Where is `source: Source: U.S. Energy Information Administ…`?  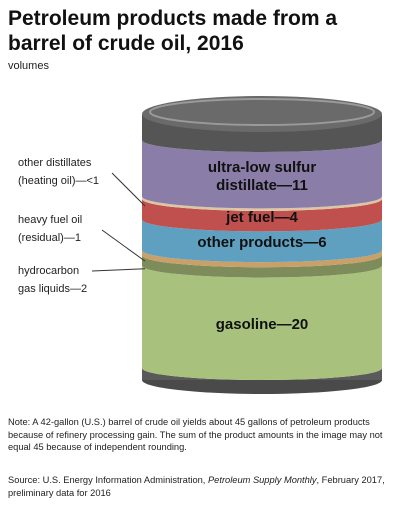
source: Source: U.S. Energy Information Administ… is located at coordinates (205, 486).